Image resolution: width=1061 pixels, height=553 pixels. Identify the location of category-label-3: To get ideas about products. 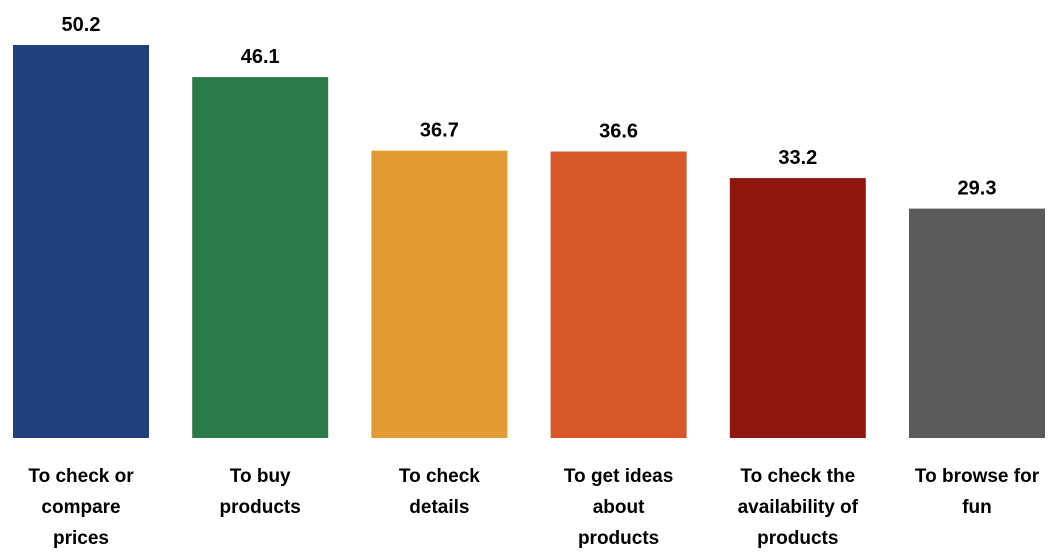
(618, 507).